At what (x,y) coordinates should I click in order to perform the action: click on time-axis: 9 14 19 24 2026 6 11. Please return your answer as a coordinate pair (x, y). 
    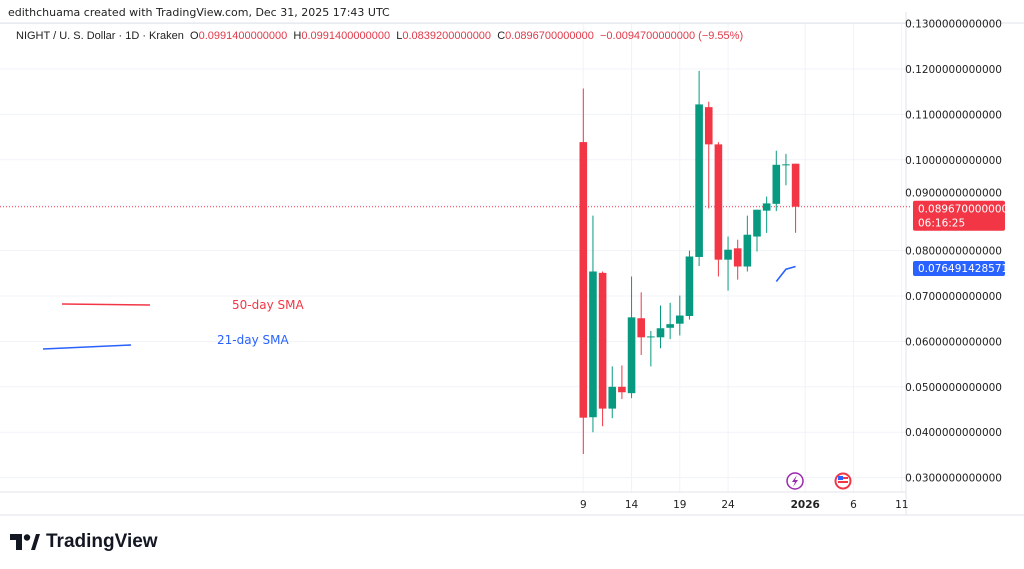
    Looking at the image, I should click on (744, 505).